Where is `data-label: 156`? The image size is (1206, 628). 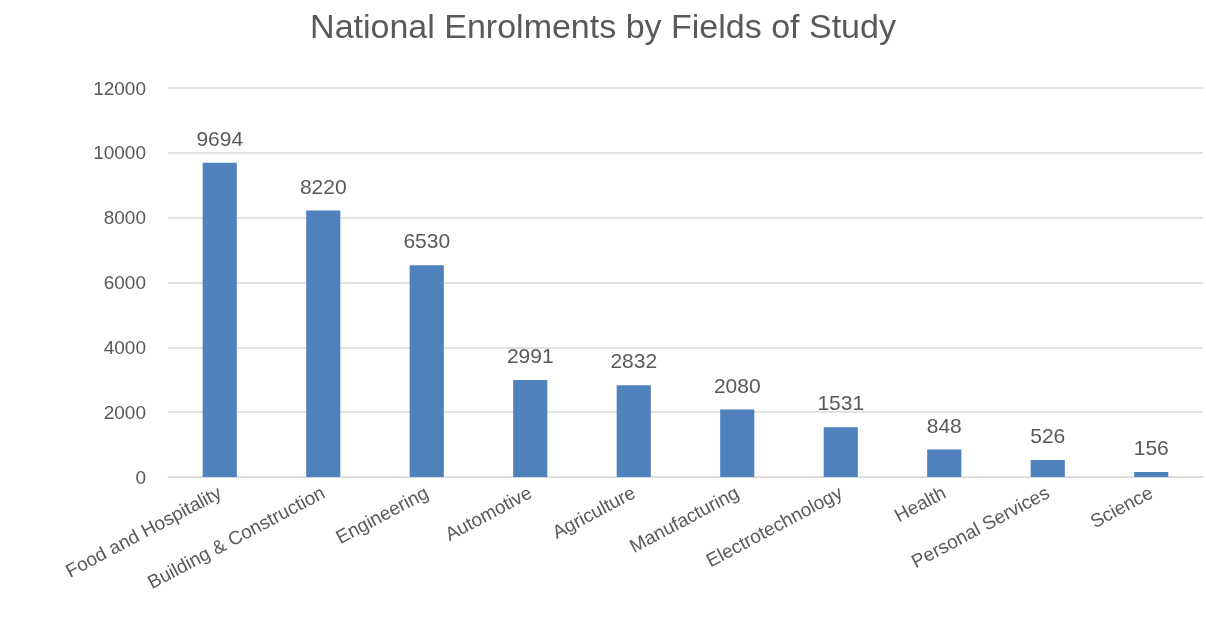 data-label: 156 is located at coordinates (1151, 447).